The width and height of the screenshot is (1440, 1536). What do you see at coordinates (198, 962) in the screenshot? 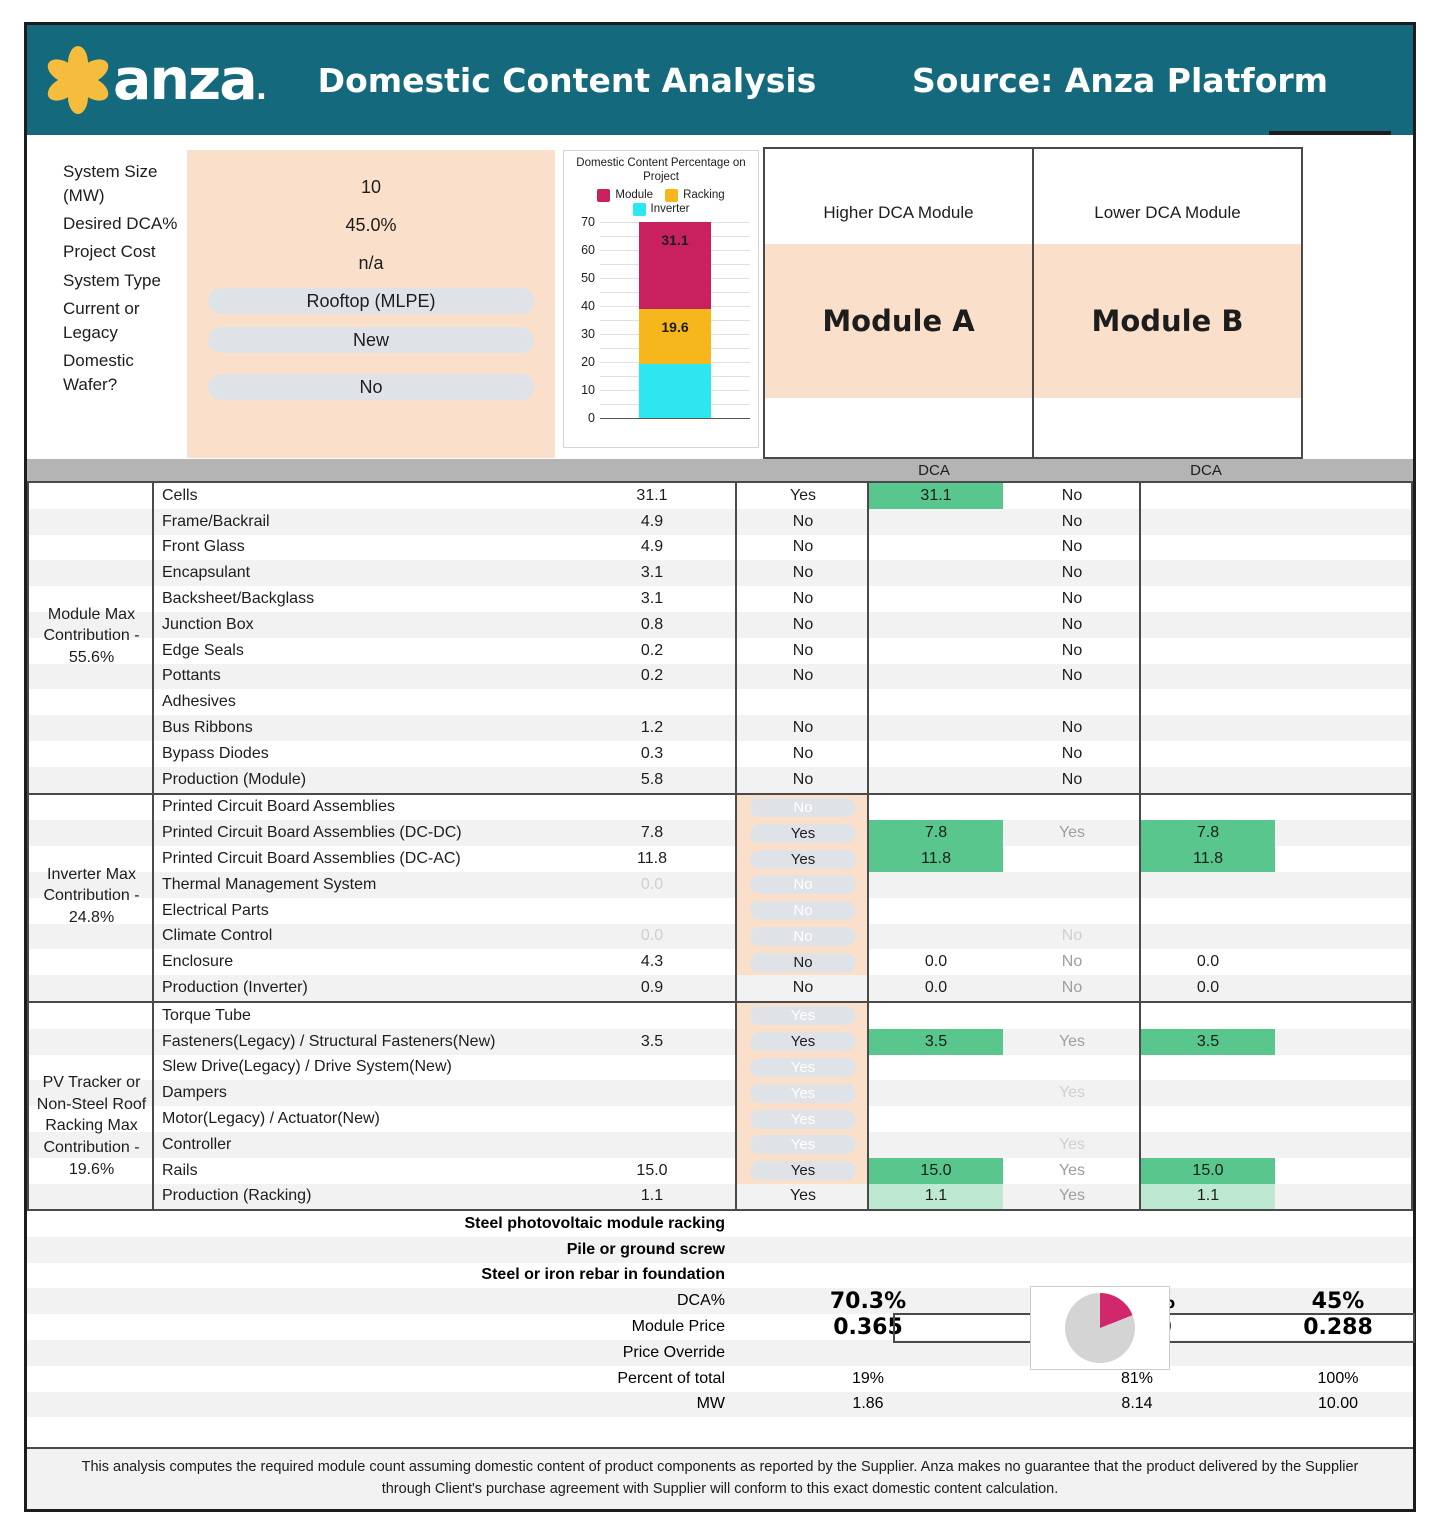
I see `component-name-cell: Enclosure` at bounding box center [198, 962].